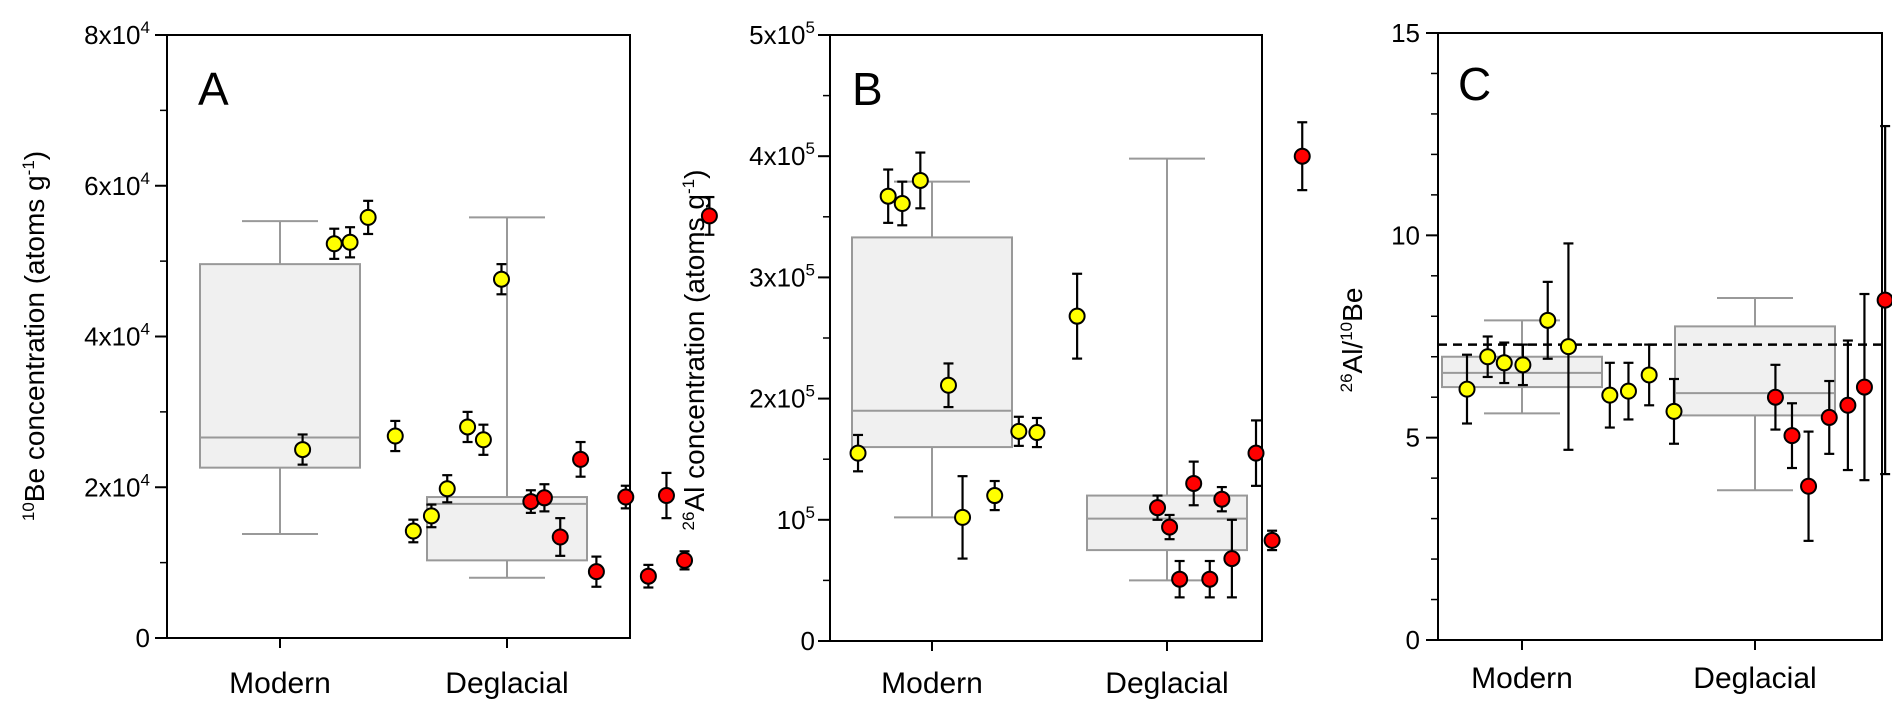 This screenshot has width=1892, height=719. What do you see at coordinates (867, 89) in the screenshot?
I see `panel-b-letter: B` at bounding box center [867, 89].